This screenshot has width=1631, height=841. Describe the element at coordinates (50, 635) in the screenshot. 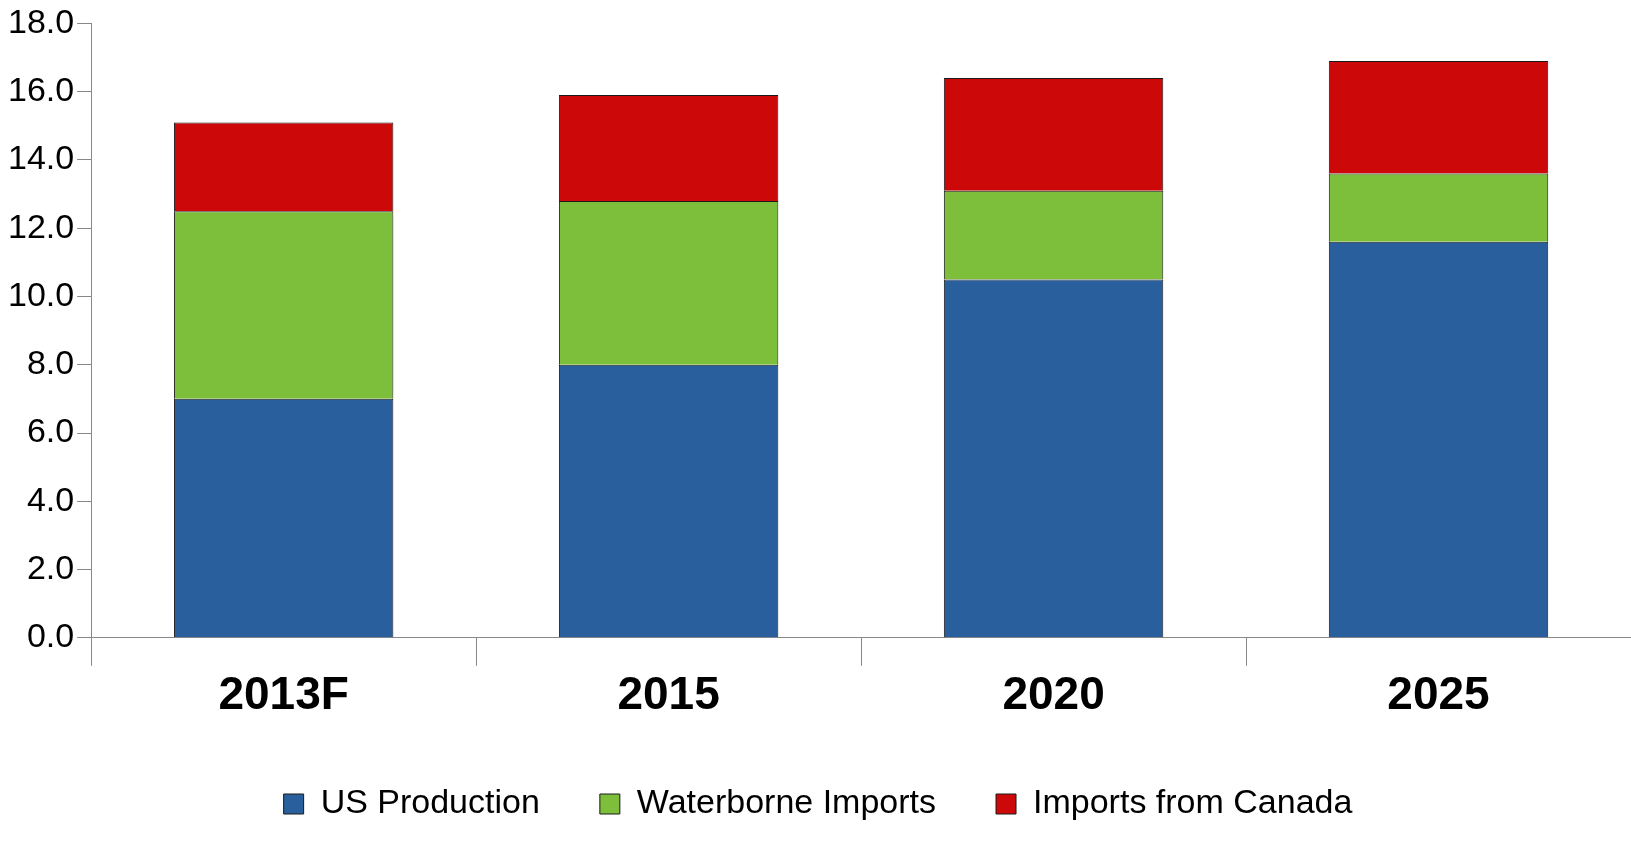

I see `y-tick-label: 0.0` at that location.